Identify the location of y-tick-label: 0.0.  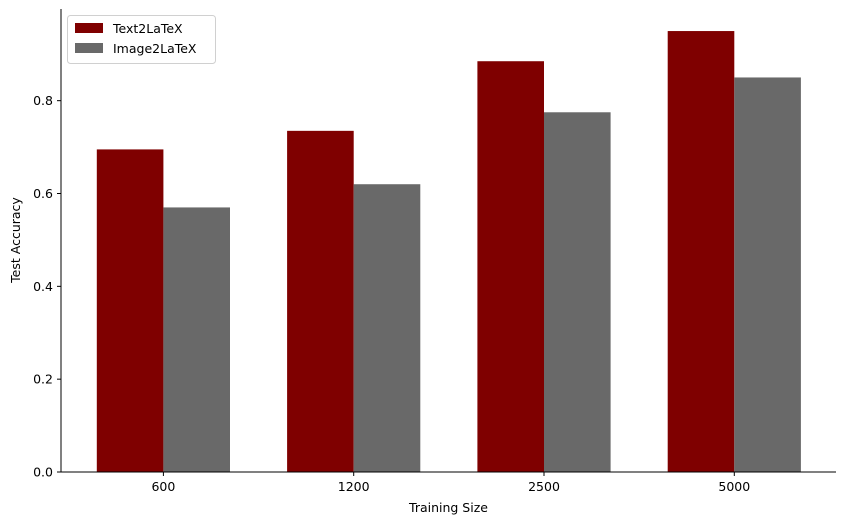
(43, 472).